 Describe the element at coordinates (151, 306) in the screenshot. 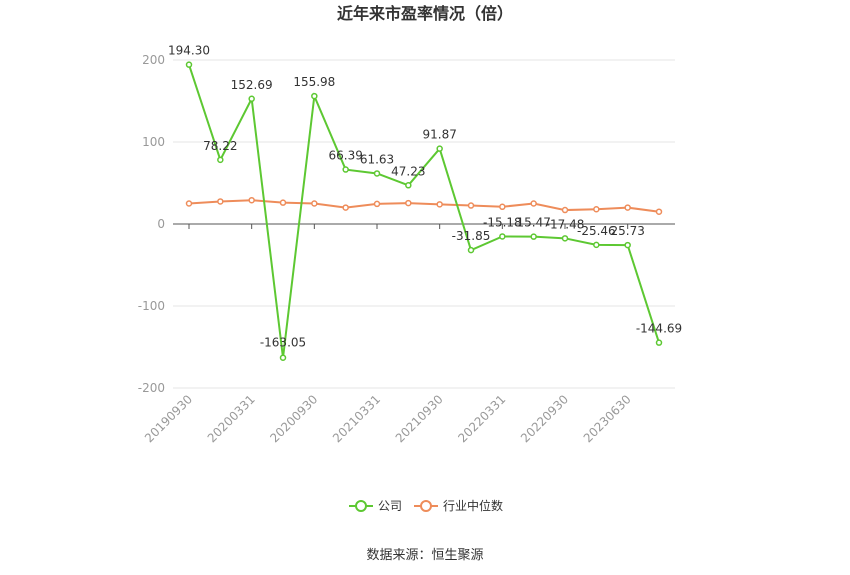

I see `y-tick-label: -100` at that location.